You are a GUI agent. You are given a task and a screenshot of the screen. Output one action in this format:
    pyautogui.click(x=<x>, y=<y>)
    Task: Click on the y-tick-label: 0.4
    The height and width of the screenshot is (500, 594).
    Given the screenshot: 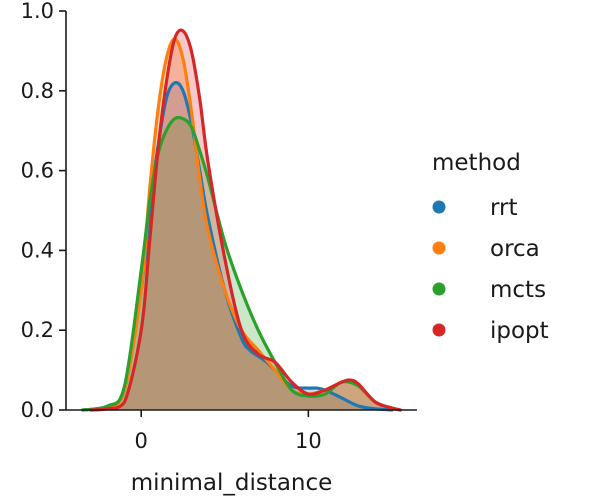 What is the action you would take?
    pyautogui.click(x=37, y=250)
    